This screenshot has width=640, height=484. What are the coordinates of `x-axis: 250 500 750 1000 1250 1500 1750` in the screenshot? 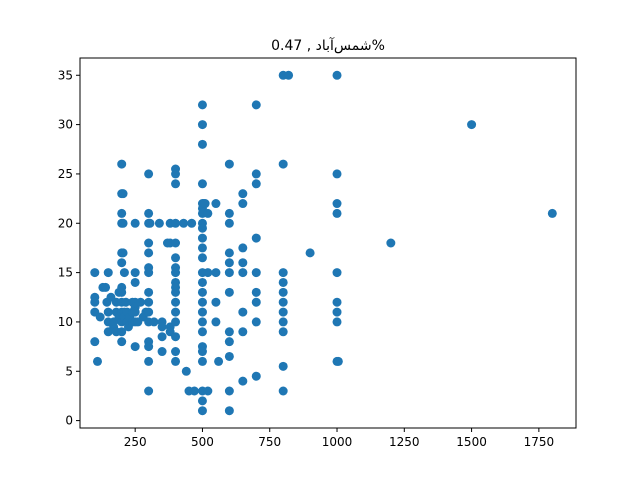 It's located at (339, 438).